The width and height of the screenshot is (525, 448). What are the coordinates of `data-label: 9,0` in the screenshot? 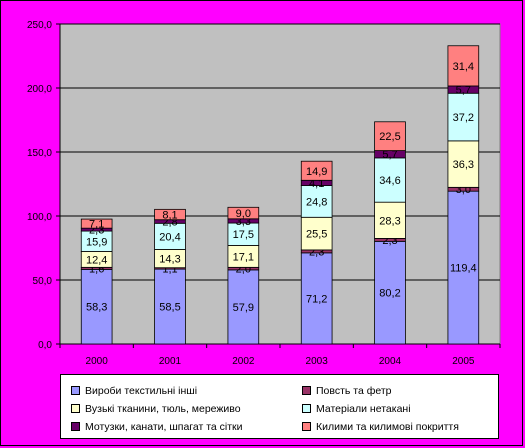 It's located at (243, 214).